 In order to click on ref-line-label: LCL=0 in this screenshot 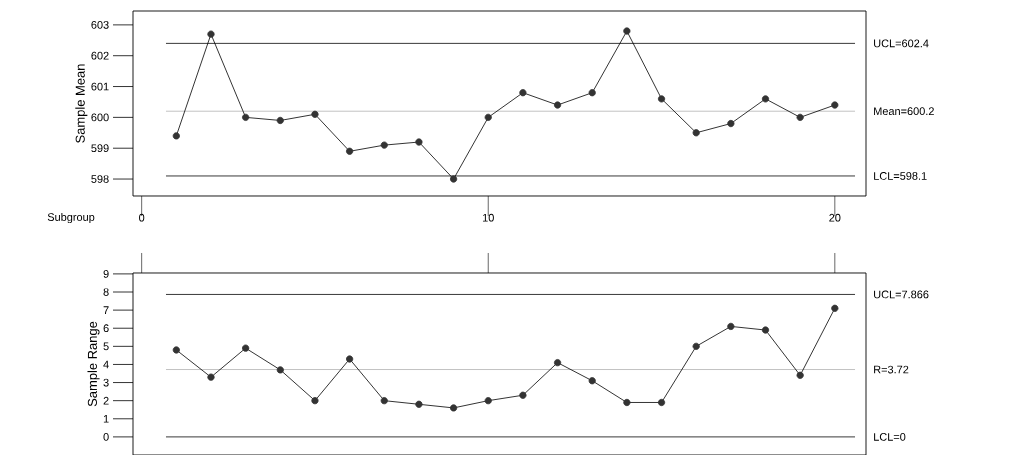, I will do `click(890, 437)`.